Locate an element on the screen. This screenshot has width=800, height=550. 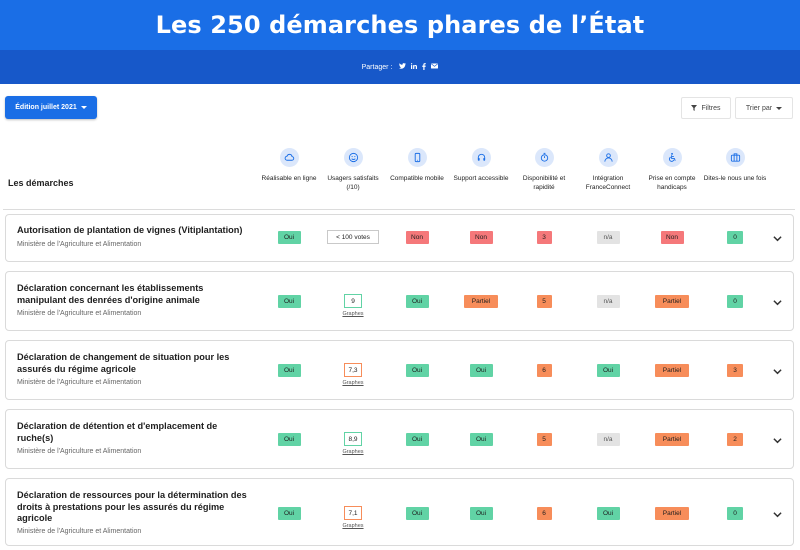
stopwatch-icon is located at coordinates (544, 157).